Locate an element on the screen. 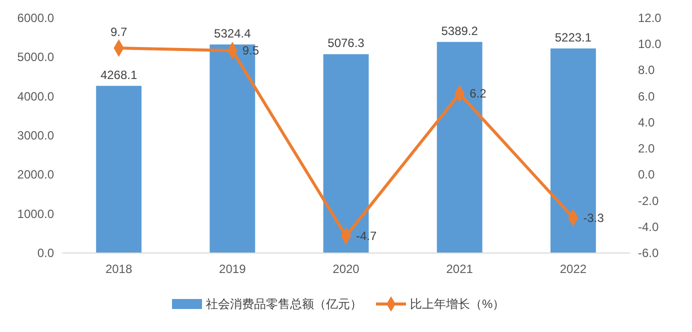 The height and width of the screenshot is (332, 692). data-label: 9.7 is located at coordinates (119, 32).